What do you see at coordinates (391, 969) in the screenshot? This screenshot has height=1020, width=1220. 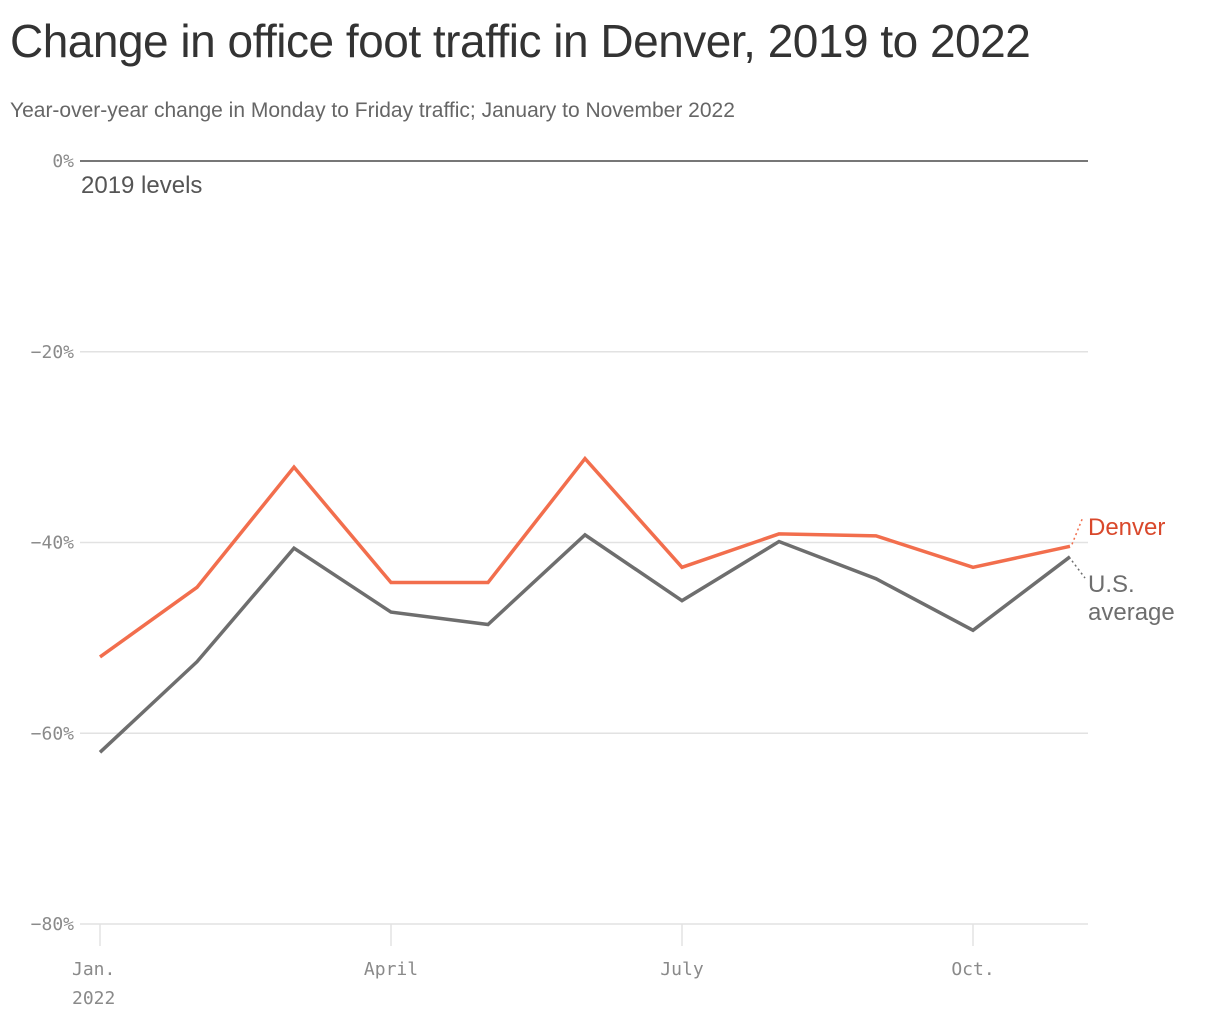 I see `x-tick-label: April` at bounding box center [391, 969].